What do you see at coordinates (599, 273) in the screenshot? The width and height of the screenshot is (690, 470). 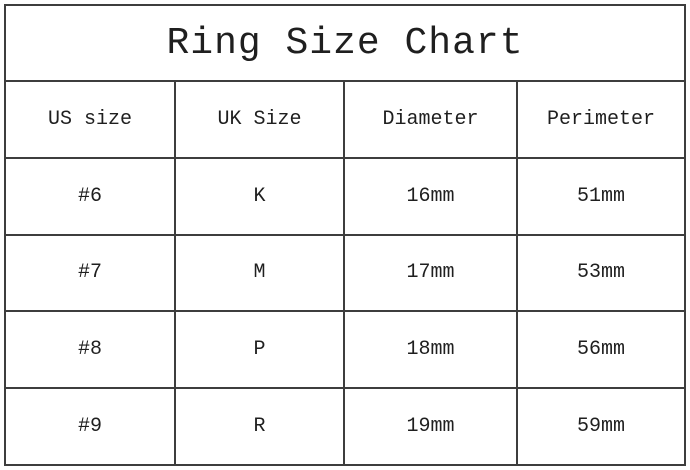 I see `table-cell-perimeter: 53mm` at bounding box center [599, 273].